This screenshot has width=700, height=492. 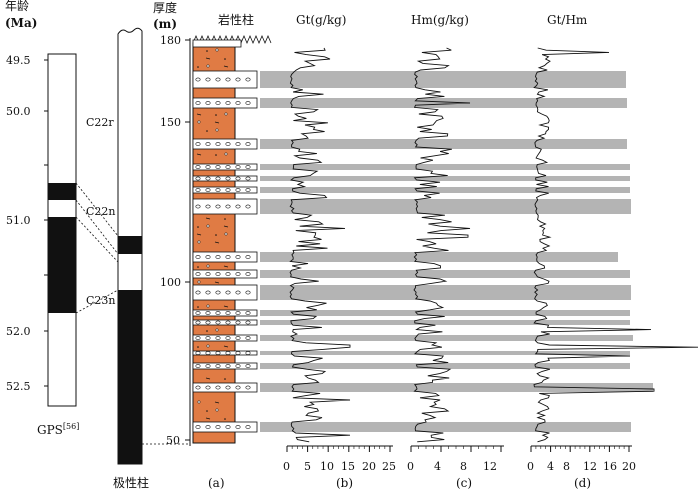 I want to click on age-tick-52.5: 52.5, so click(x=18, y=386).